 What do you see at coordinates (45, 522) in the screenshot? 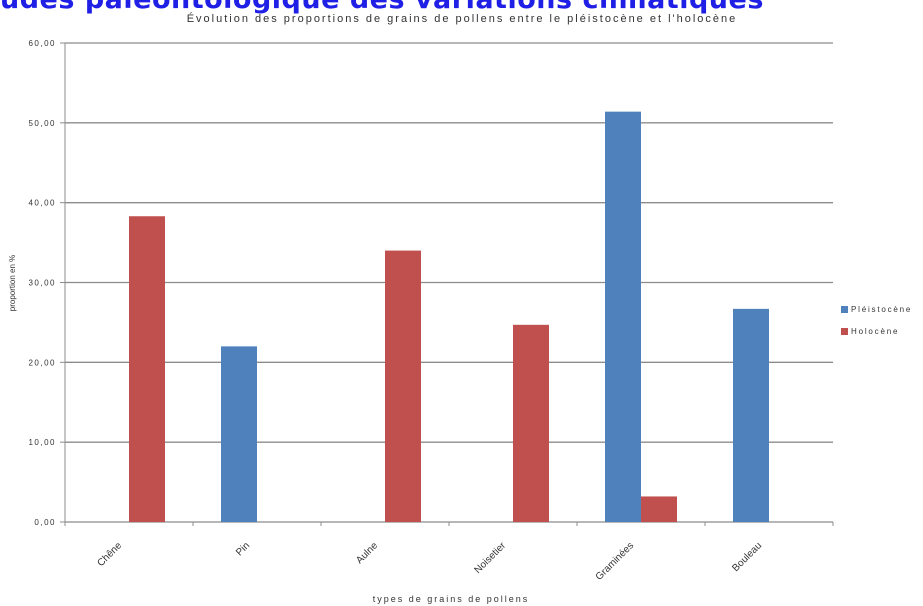
I see `y-tick-label: 0,00` at bounding box center [45, 522].